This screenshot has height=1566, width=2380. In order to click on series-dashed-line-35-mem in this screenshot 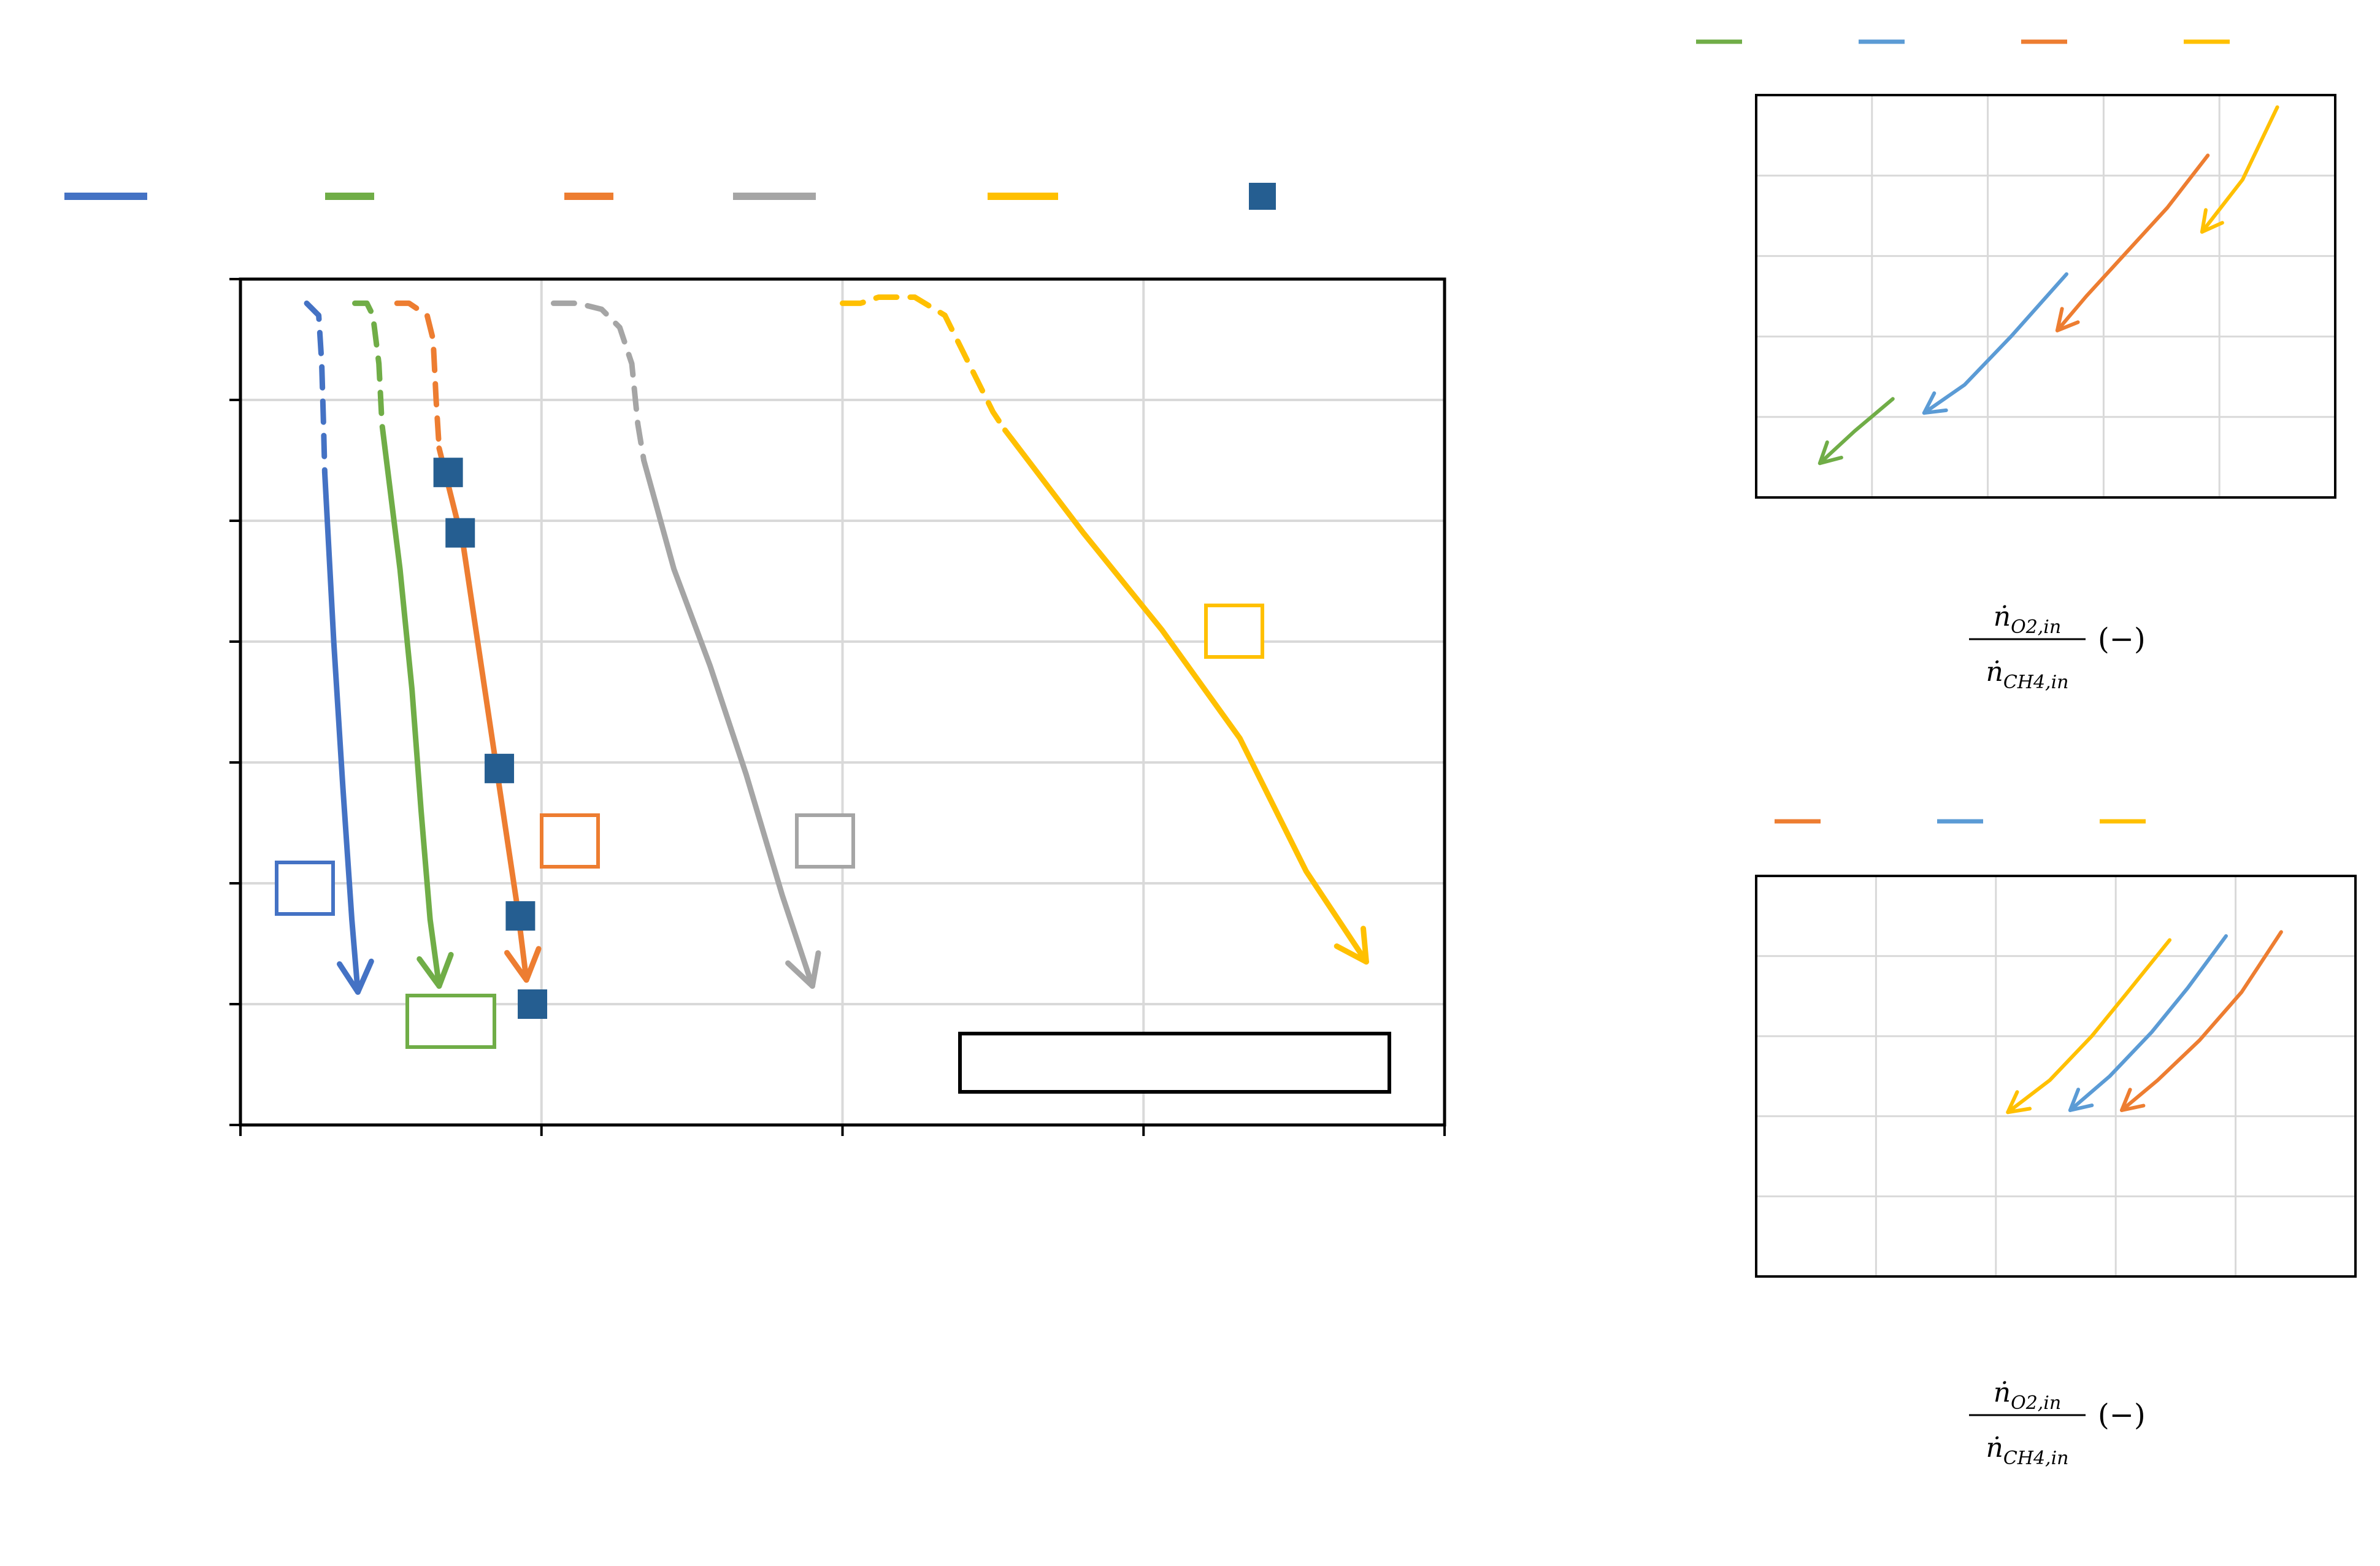, I will do `click(370, 375)`.